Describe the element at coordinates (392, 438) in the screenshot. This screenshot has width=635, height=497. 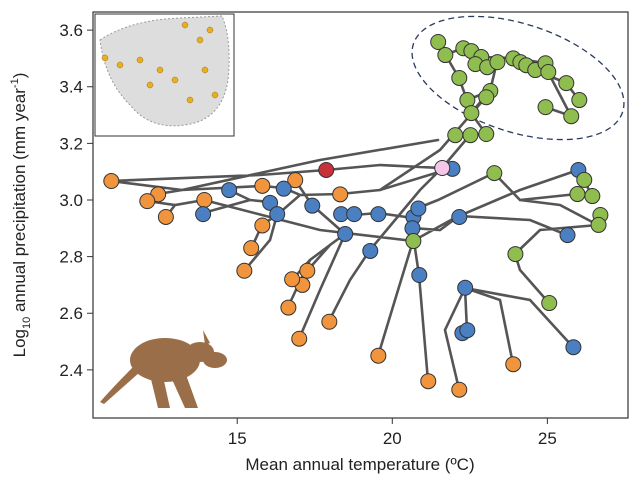
I see `x-tick-label: 20` at that location.